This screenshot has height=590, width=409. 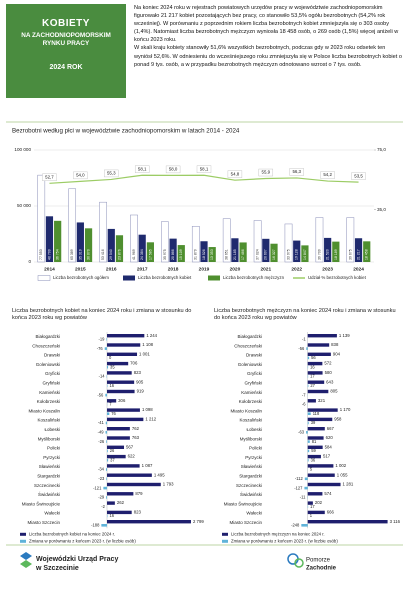 I want to click on bar-label: 53 416, so click(x=103, y=254).